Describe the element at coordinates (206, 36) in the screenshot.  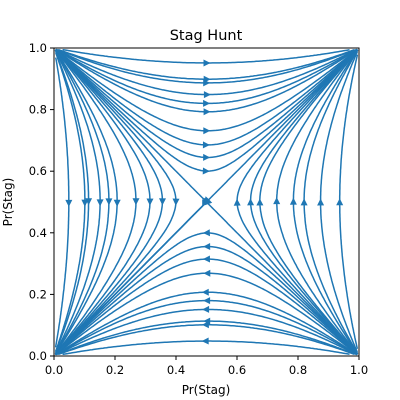
I see `chart-title: Stag Hunt` at that location.